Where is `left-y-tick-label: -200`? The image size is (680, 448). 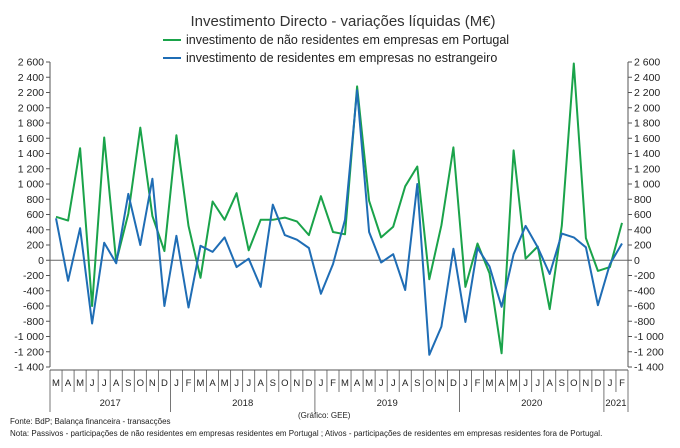 left-y-tick-label: -200 is located at coordinates (33, 276).